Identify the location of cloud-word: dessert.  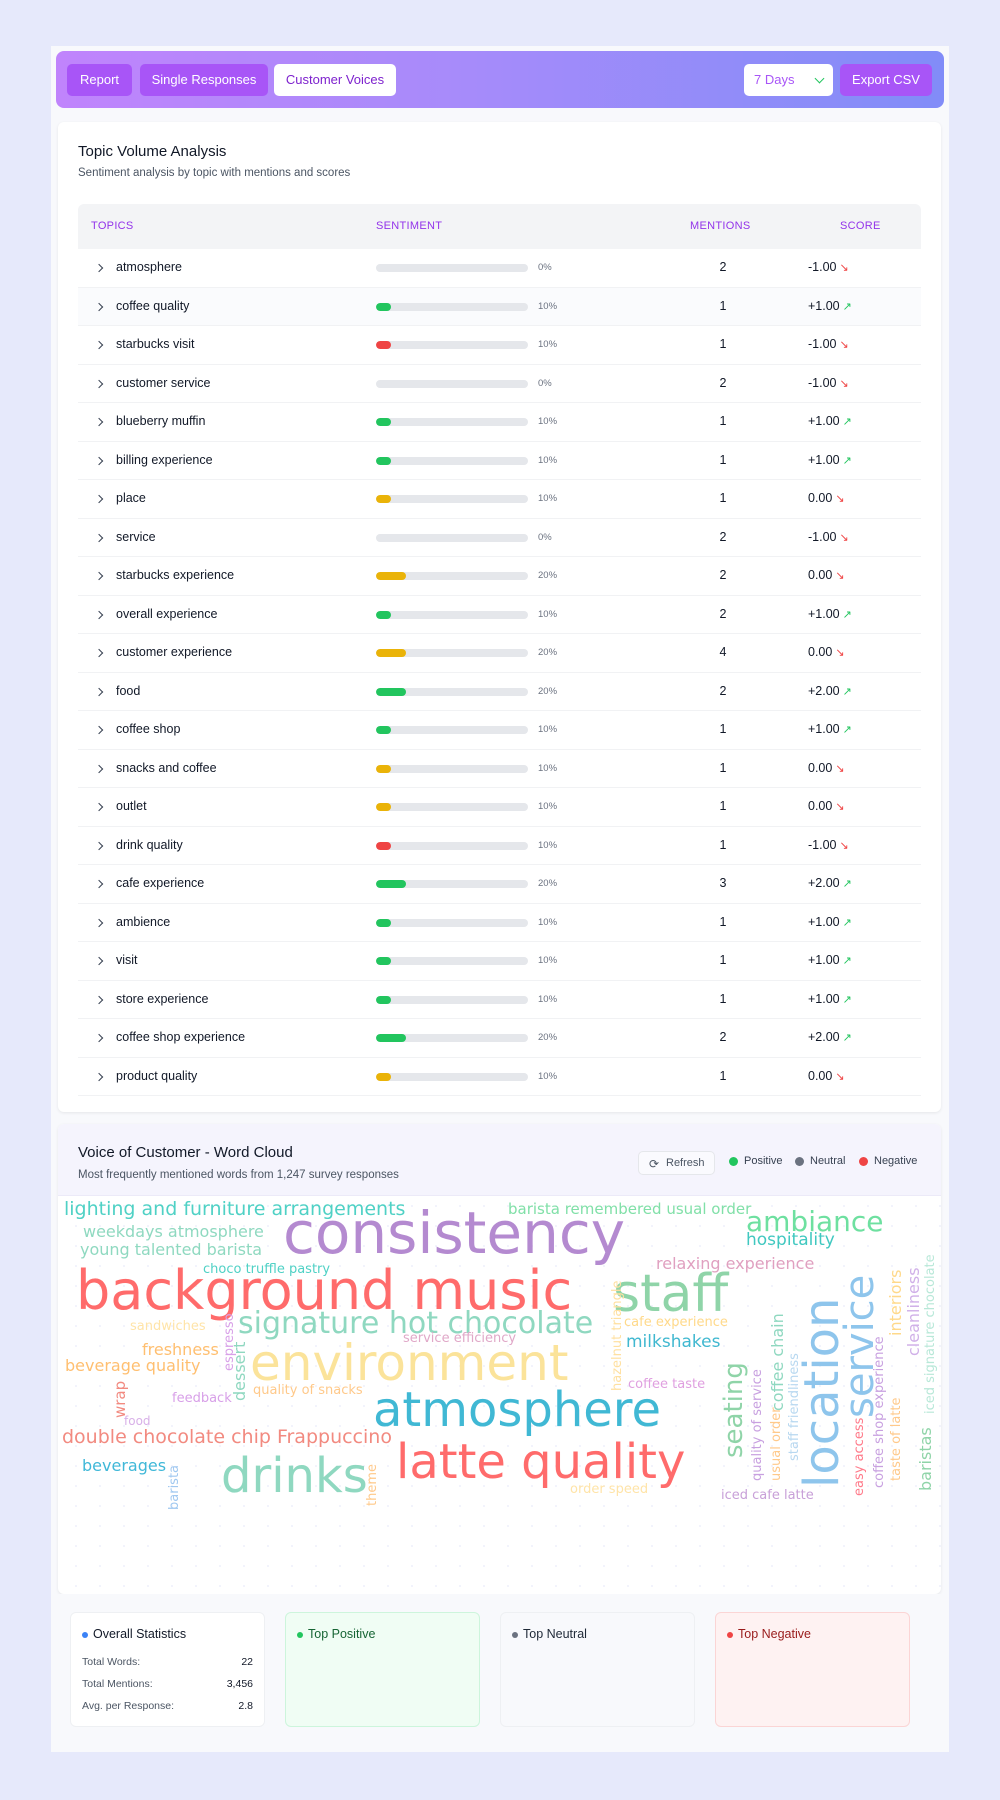
(239, 1371).